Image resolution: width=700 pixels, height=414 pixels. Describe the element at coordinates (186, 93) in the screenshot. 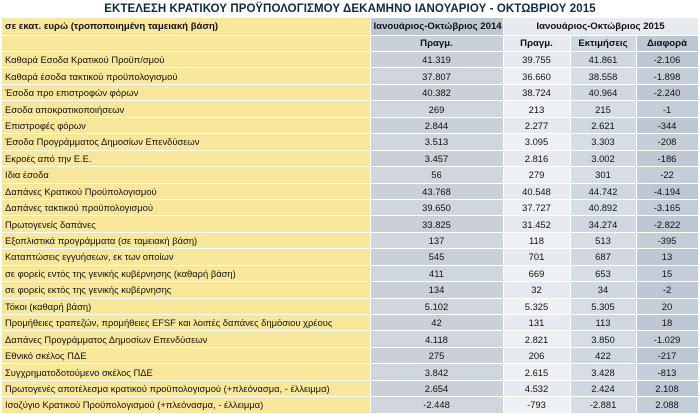

I see `row-label: Έσοδα προ επιστροφών φόρων` at that location.